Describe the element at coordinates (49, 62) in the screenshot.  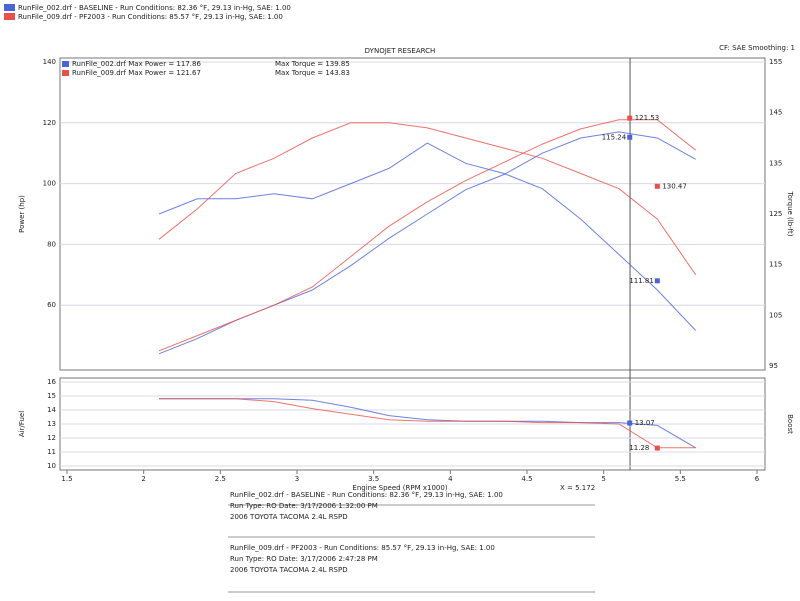
I see `y-tick-label: 140` at that location.